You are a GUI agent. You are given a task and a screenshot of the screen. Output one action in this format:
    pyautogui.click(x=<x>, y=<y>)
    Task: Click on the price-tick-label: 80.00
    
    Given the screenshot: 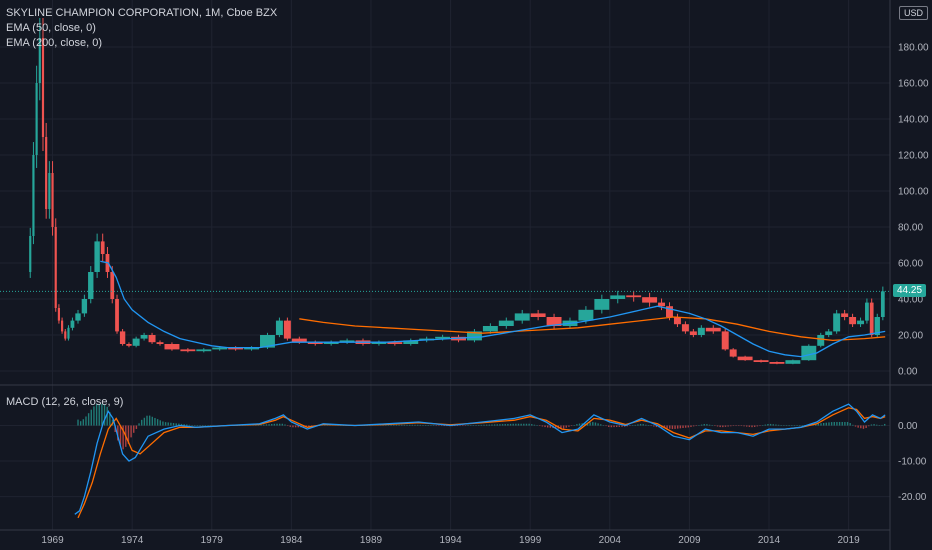 What is the action you would take?
    pyautogui.click(x=910, y=228)
    